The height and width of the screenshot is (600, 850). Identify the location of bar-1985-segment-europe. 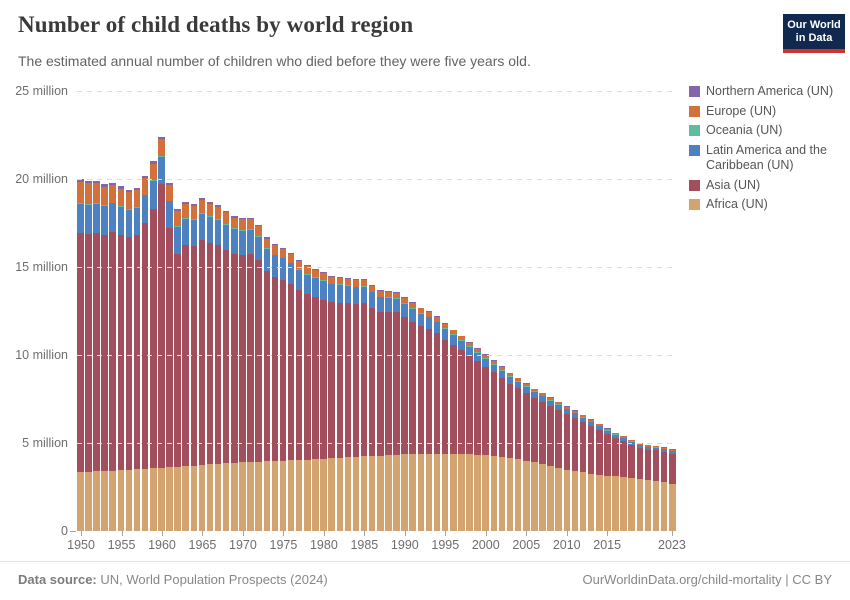
(364, 283).